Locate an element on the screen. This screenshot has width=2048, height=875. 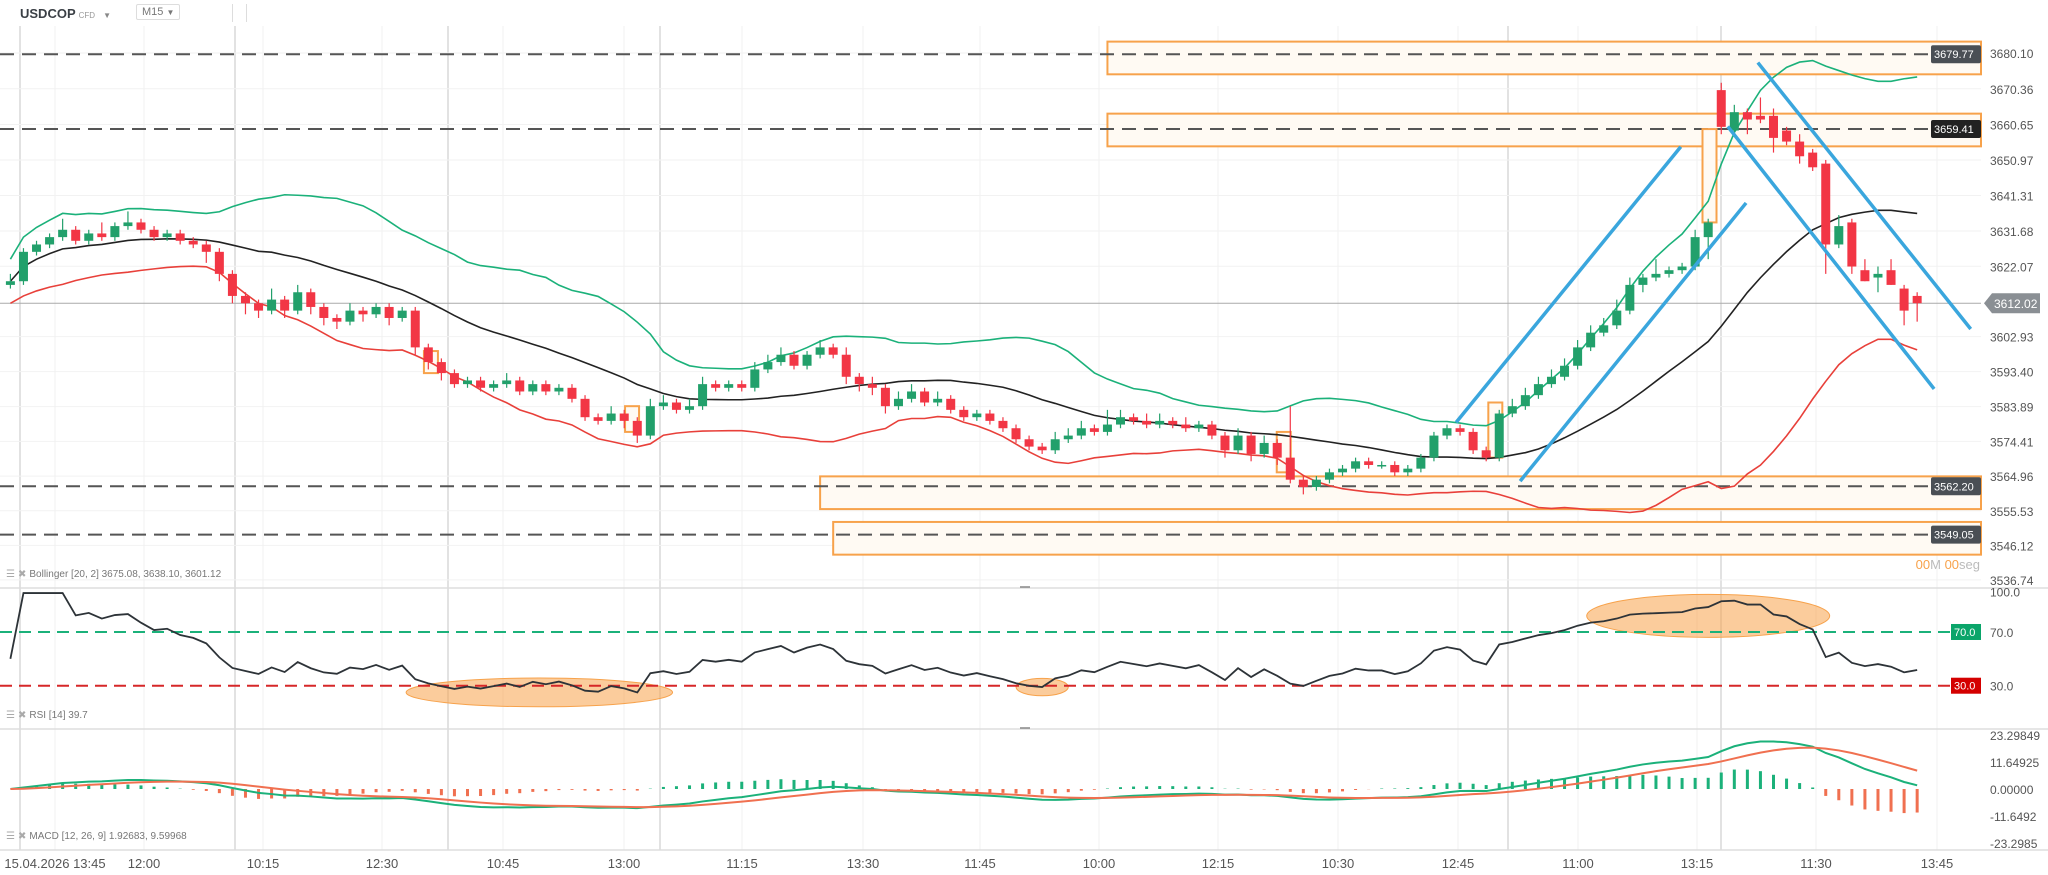
price-axis-label: 3546.12 is located at coordinates (2012, 546).